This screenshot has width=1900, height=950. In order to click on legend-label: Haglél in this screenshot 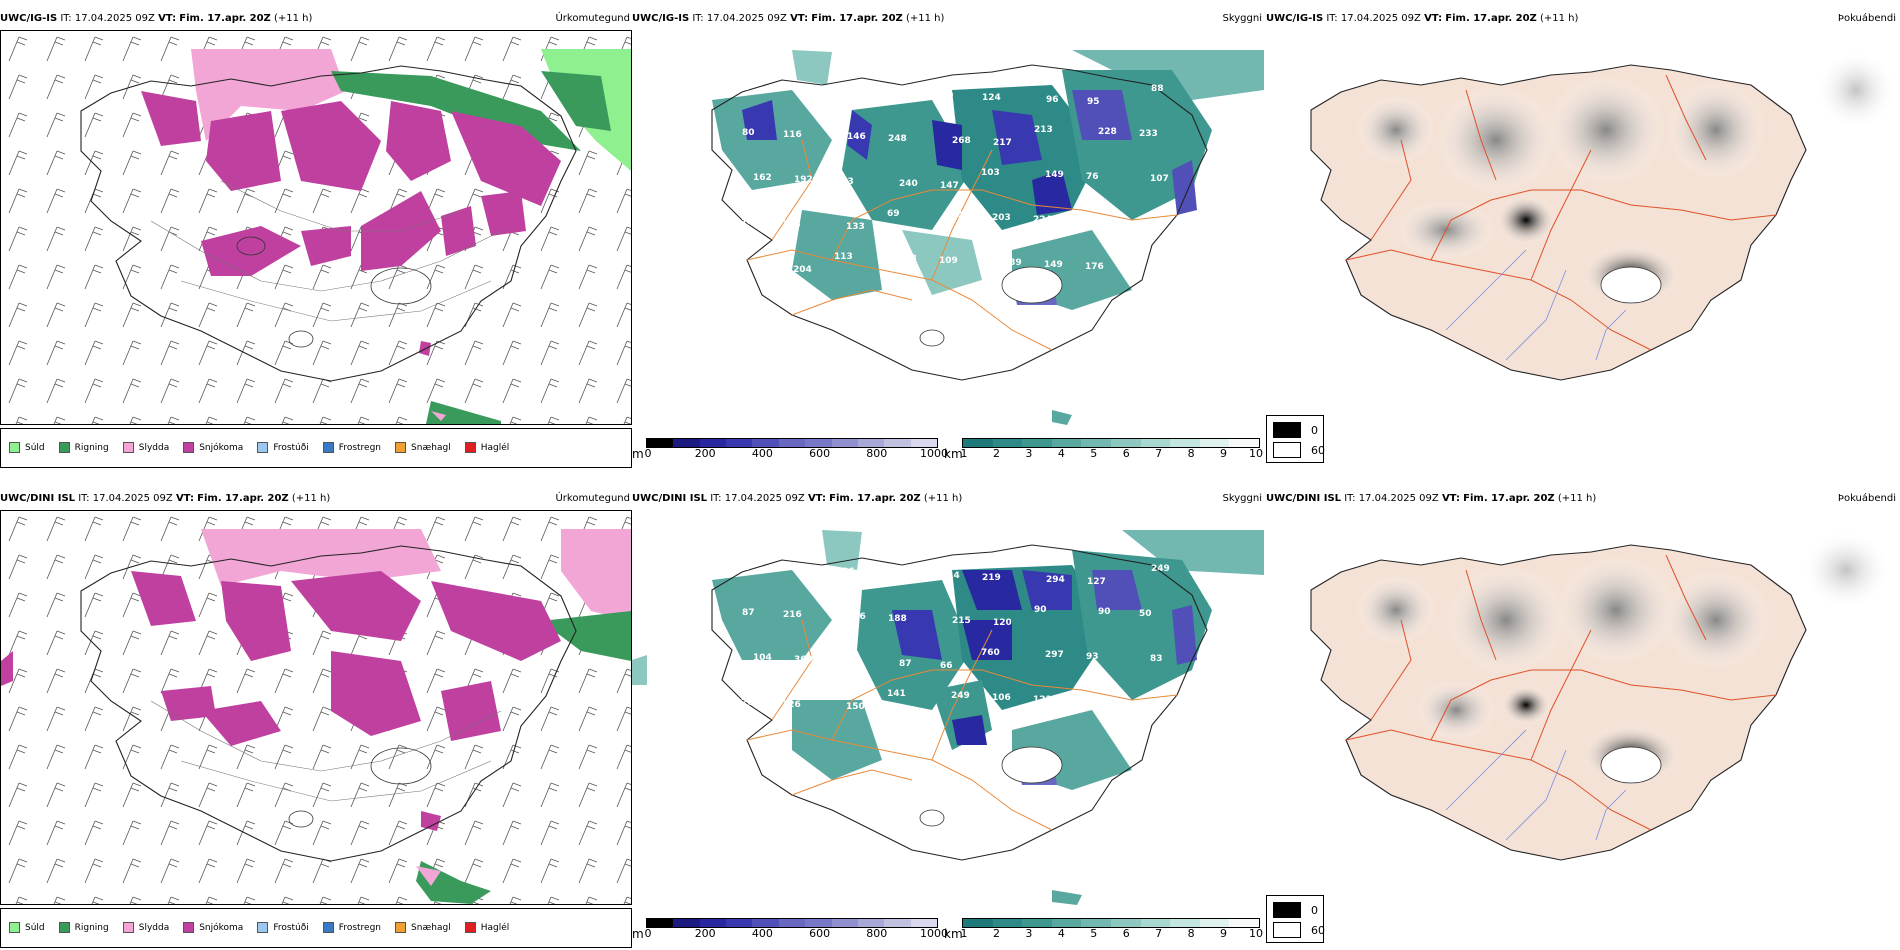, I will do `click(495, 447)`.